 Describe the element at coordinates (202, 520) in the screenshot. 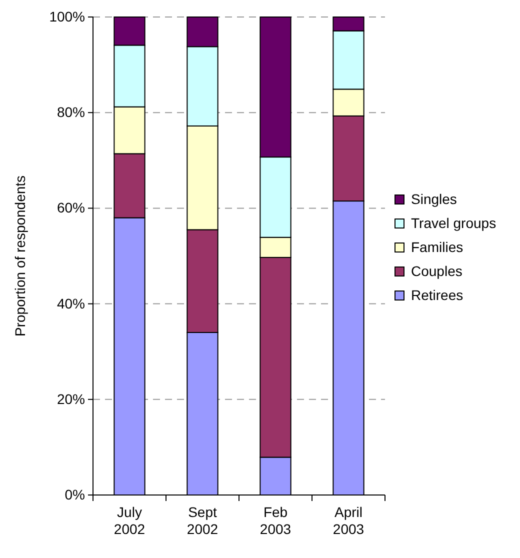

I see `x-tick-label: Sept 2002` at that location.